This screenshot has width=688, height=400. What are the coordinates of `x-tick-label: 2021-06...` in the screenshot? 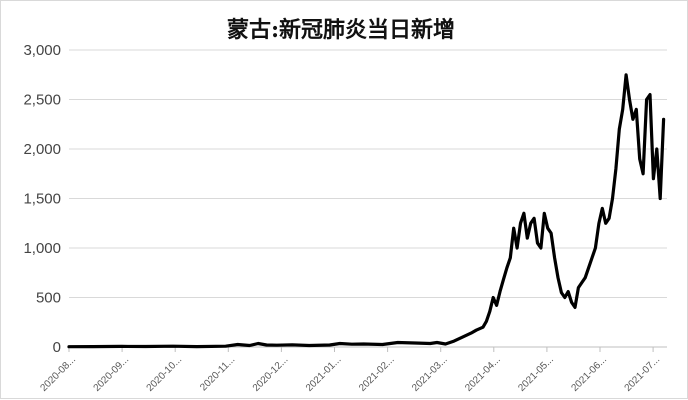 It's located at (589, 374).